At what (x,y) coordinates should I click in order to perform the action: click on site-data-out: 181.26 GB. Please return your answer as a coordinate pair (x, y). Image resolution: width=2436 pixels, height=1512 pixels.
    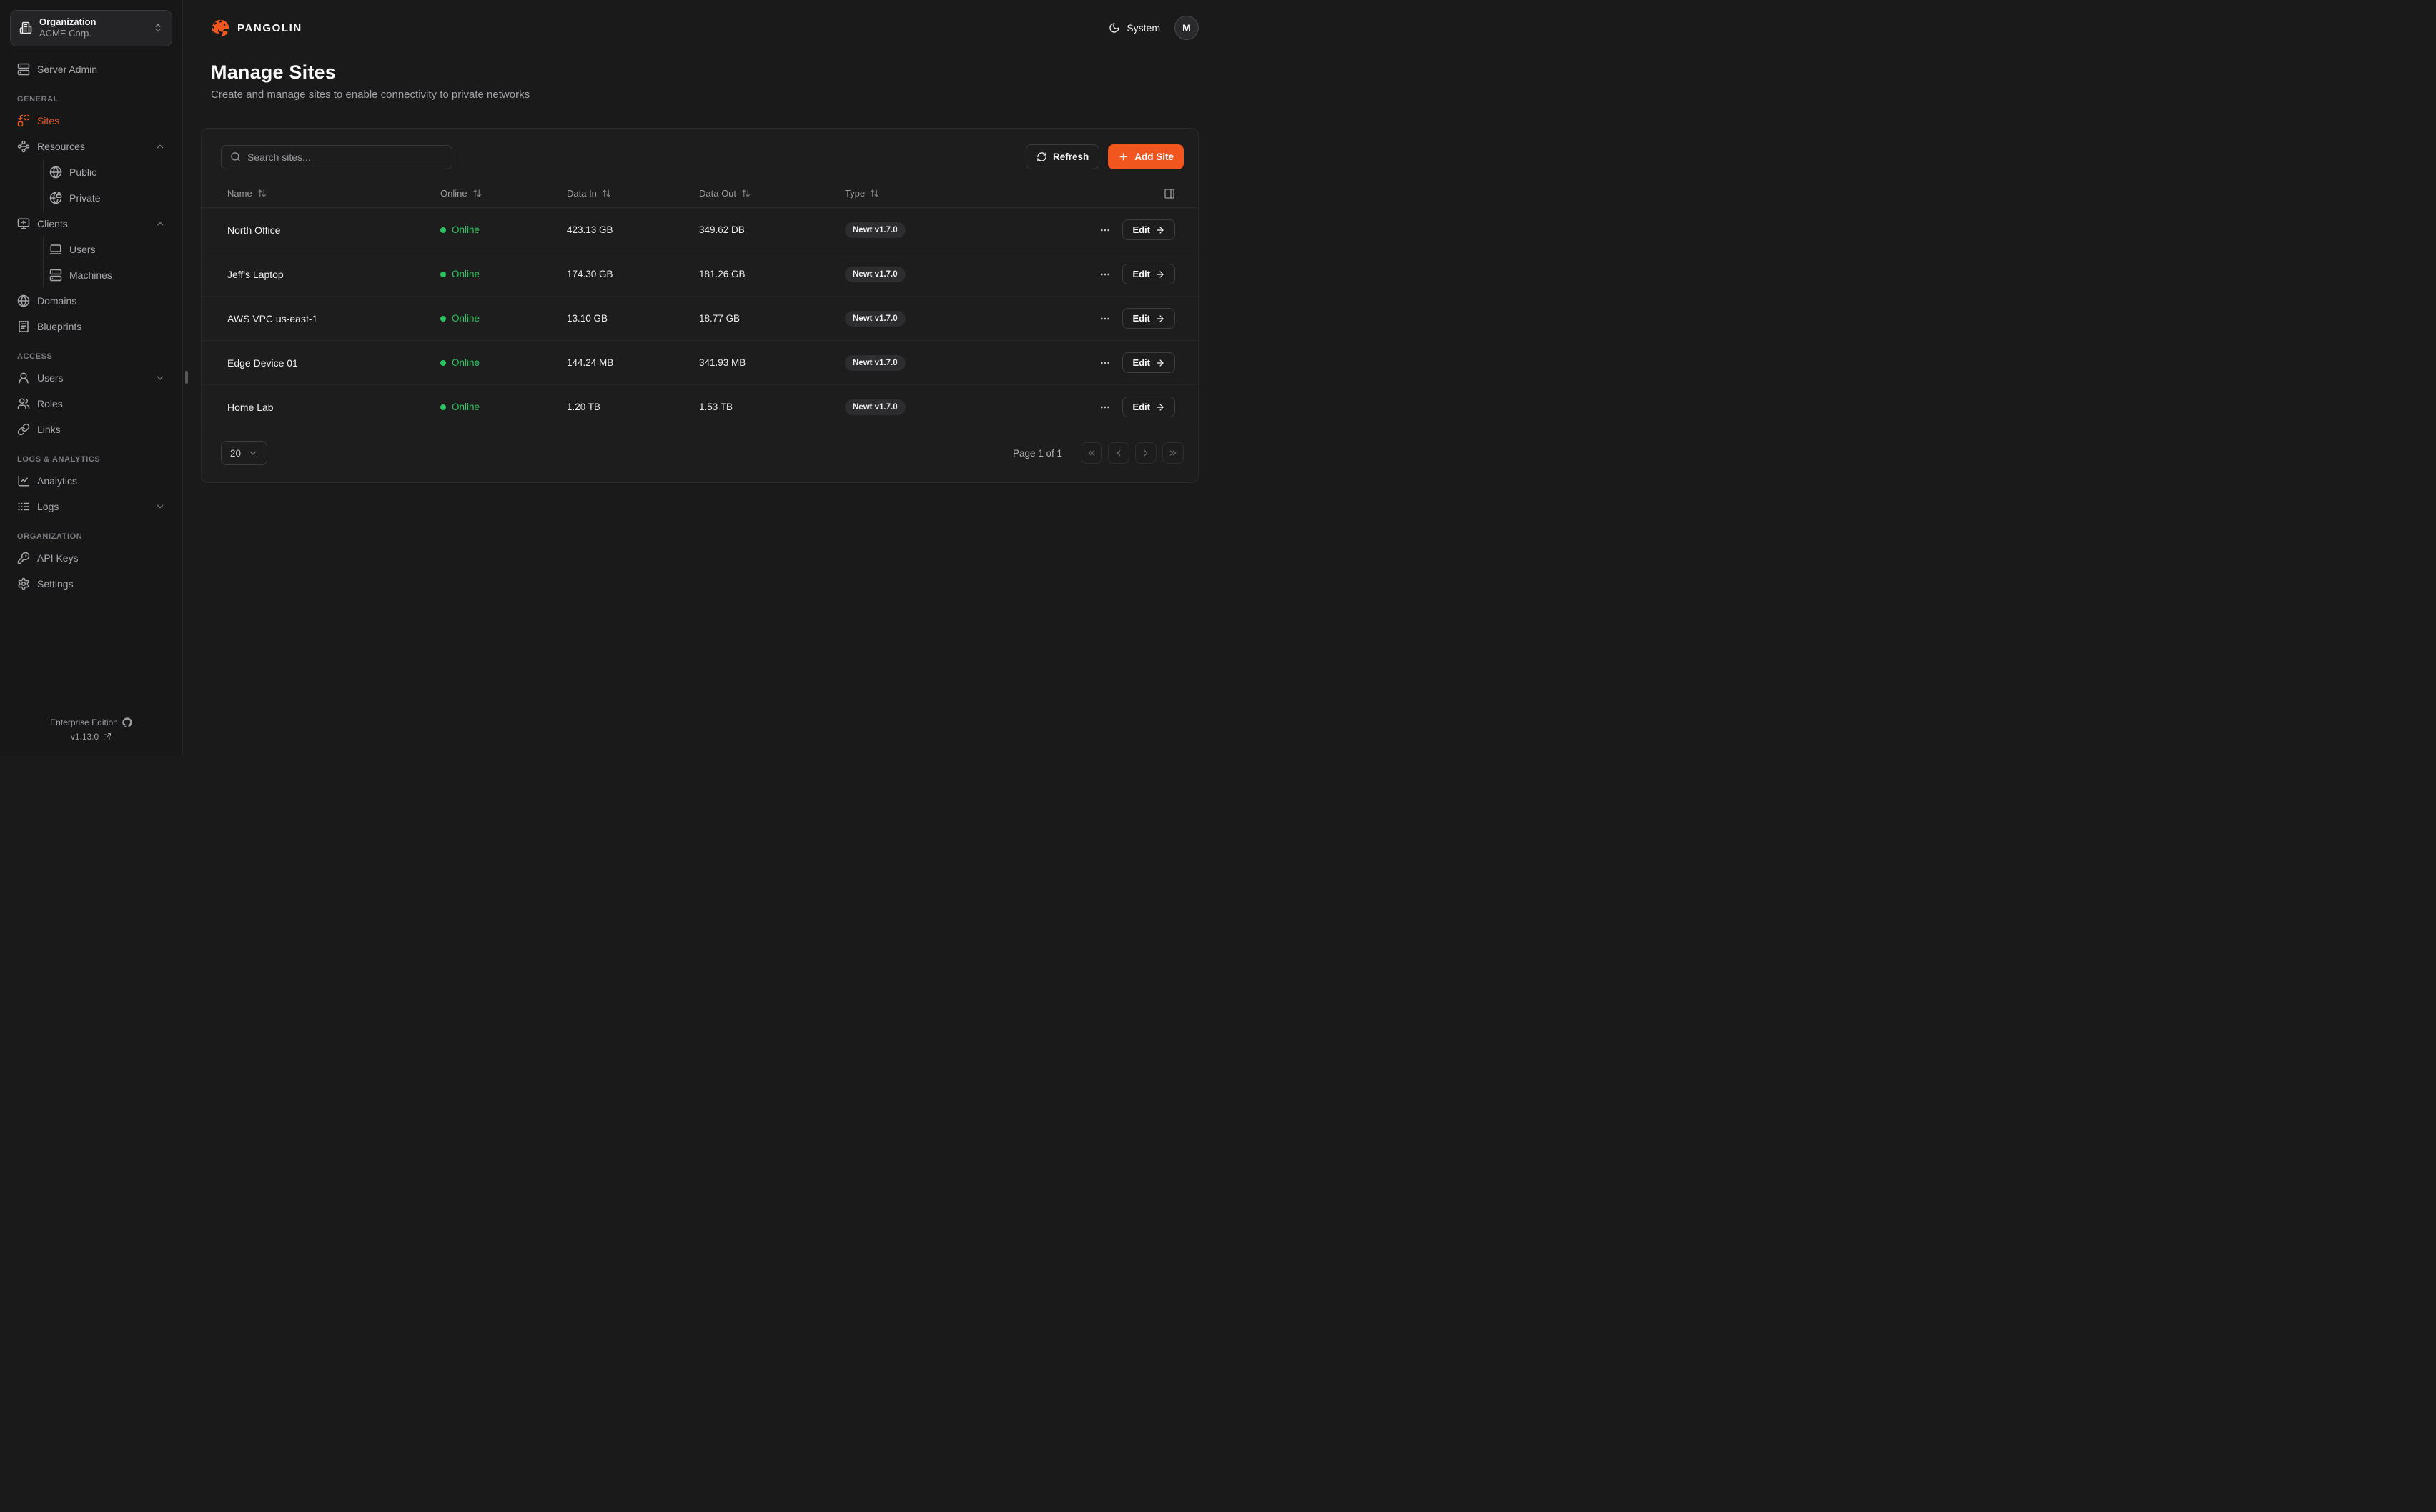
    Looking at the image, I should click on (723, 274).